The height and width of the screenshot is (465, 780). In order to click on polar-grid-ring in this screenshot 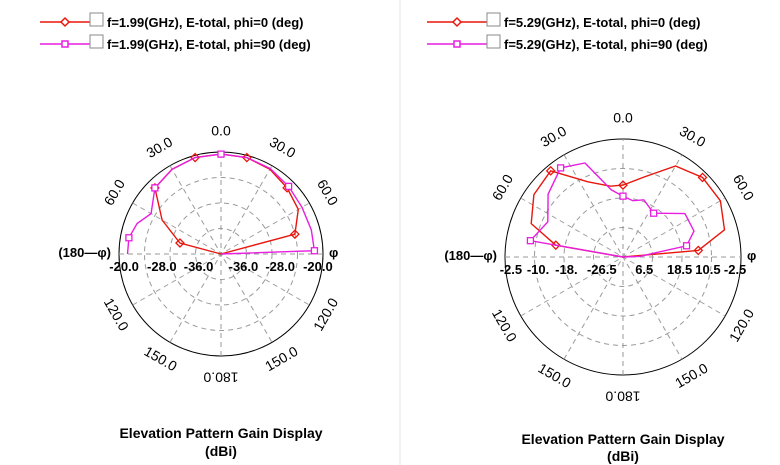, I will do `click(221, 254)`.